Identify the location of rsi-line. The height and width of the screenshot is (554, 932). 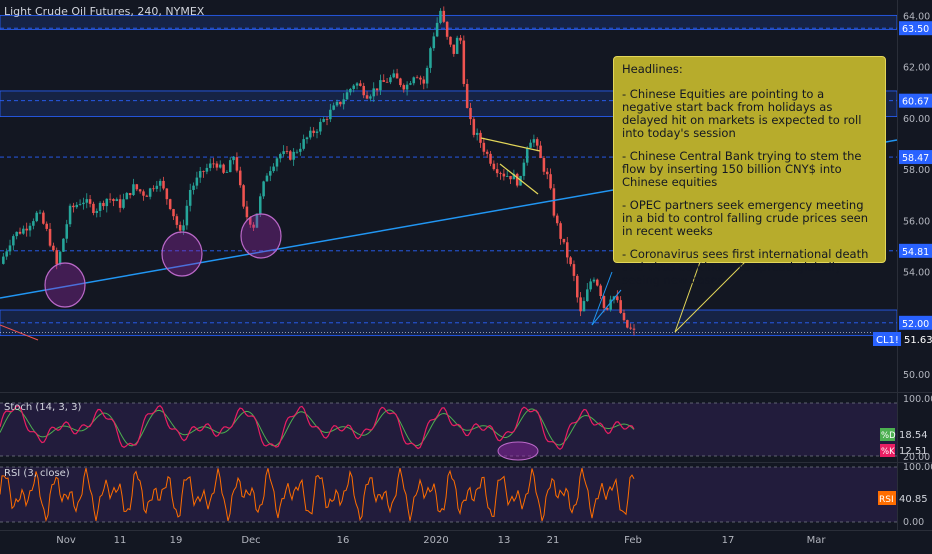
(317, 495).